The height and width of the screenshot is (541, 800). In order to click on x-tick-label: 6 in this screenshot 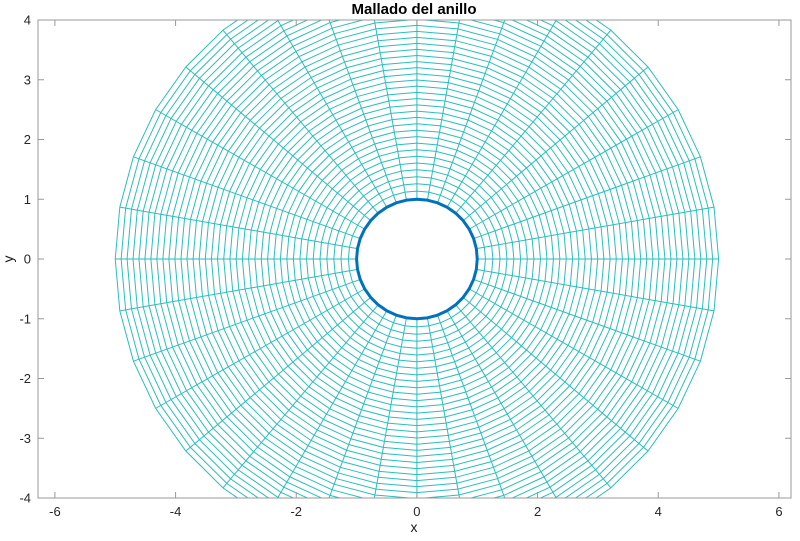, I will do `click(778, 511)`.